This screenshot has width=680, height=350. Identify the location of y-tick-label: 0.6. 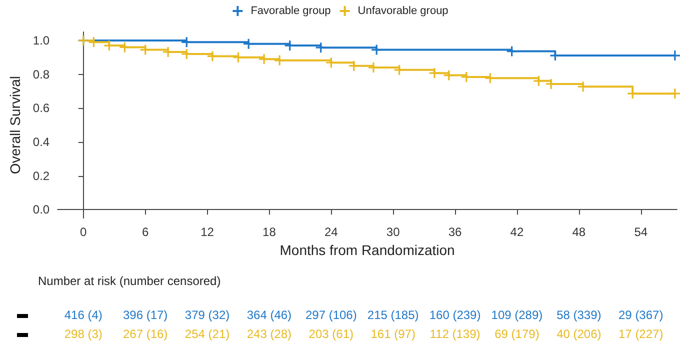
(41, 108).